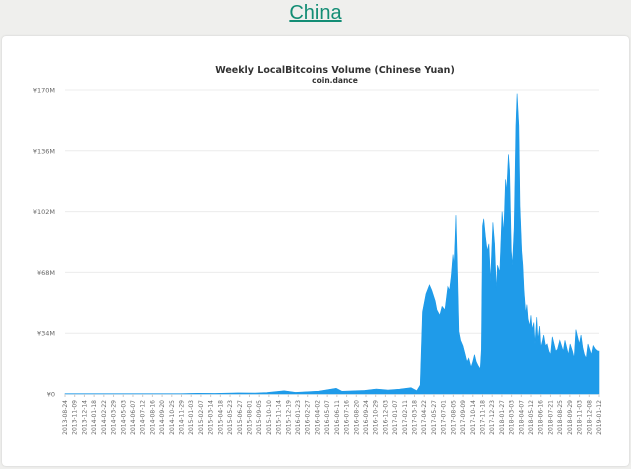  What do you see at coordinates (65, 417) in the screenshot?
I see `x-tick-label: 2013-08-24` at bounding box center [65, 417].